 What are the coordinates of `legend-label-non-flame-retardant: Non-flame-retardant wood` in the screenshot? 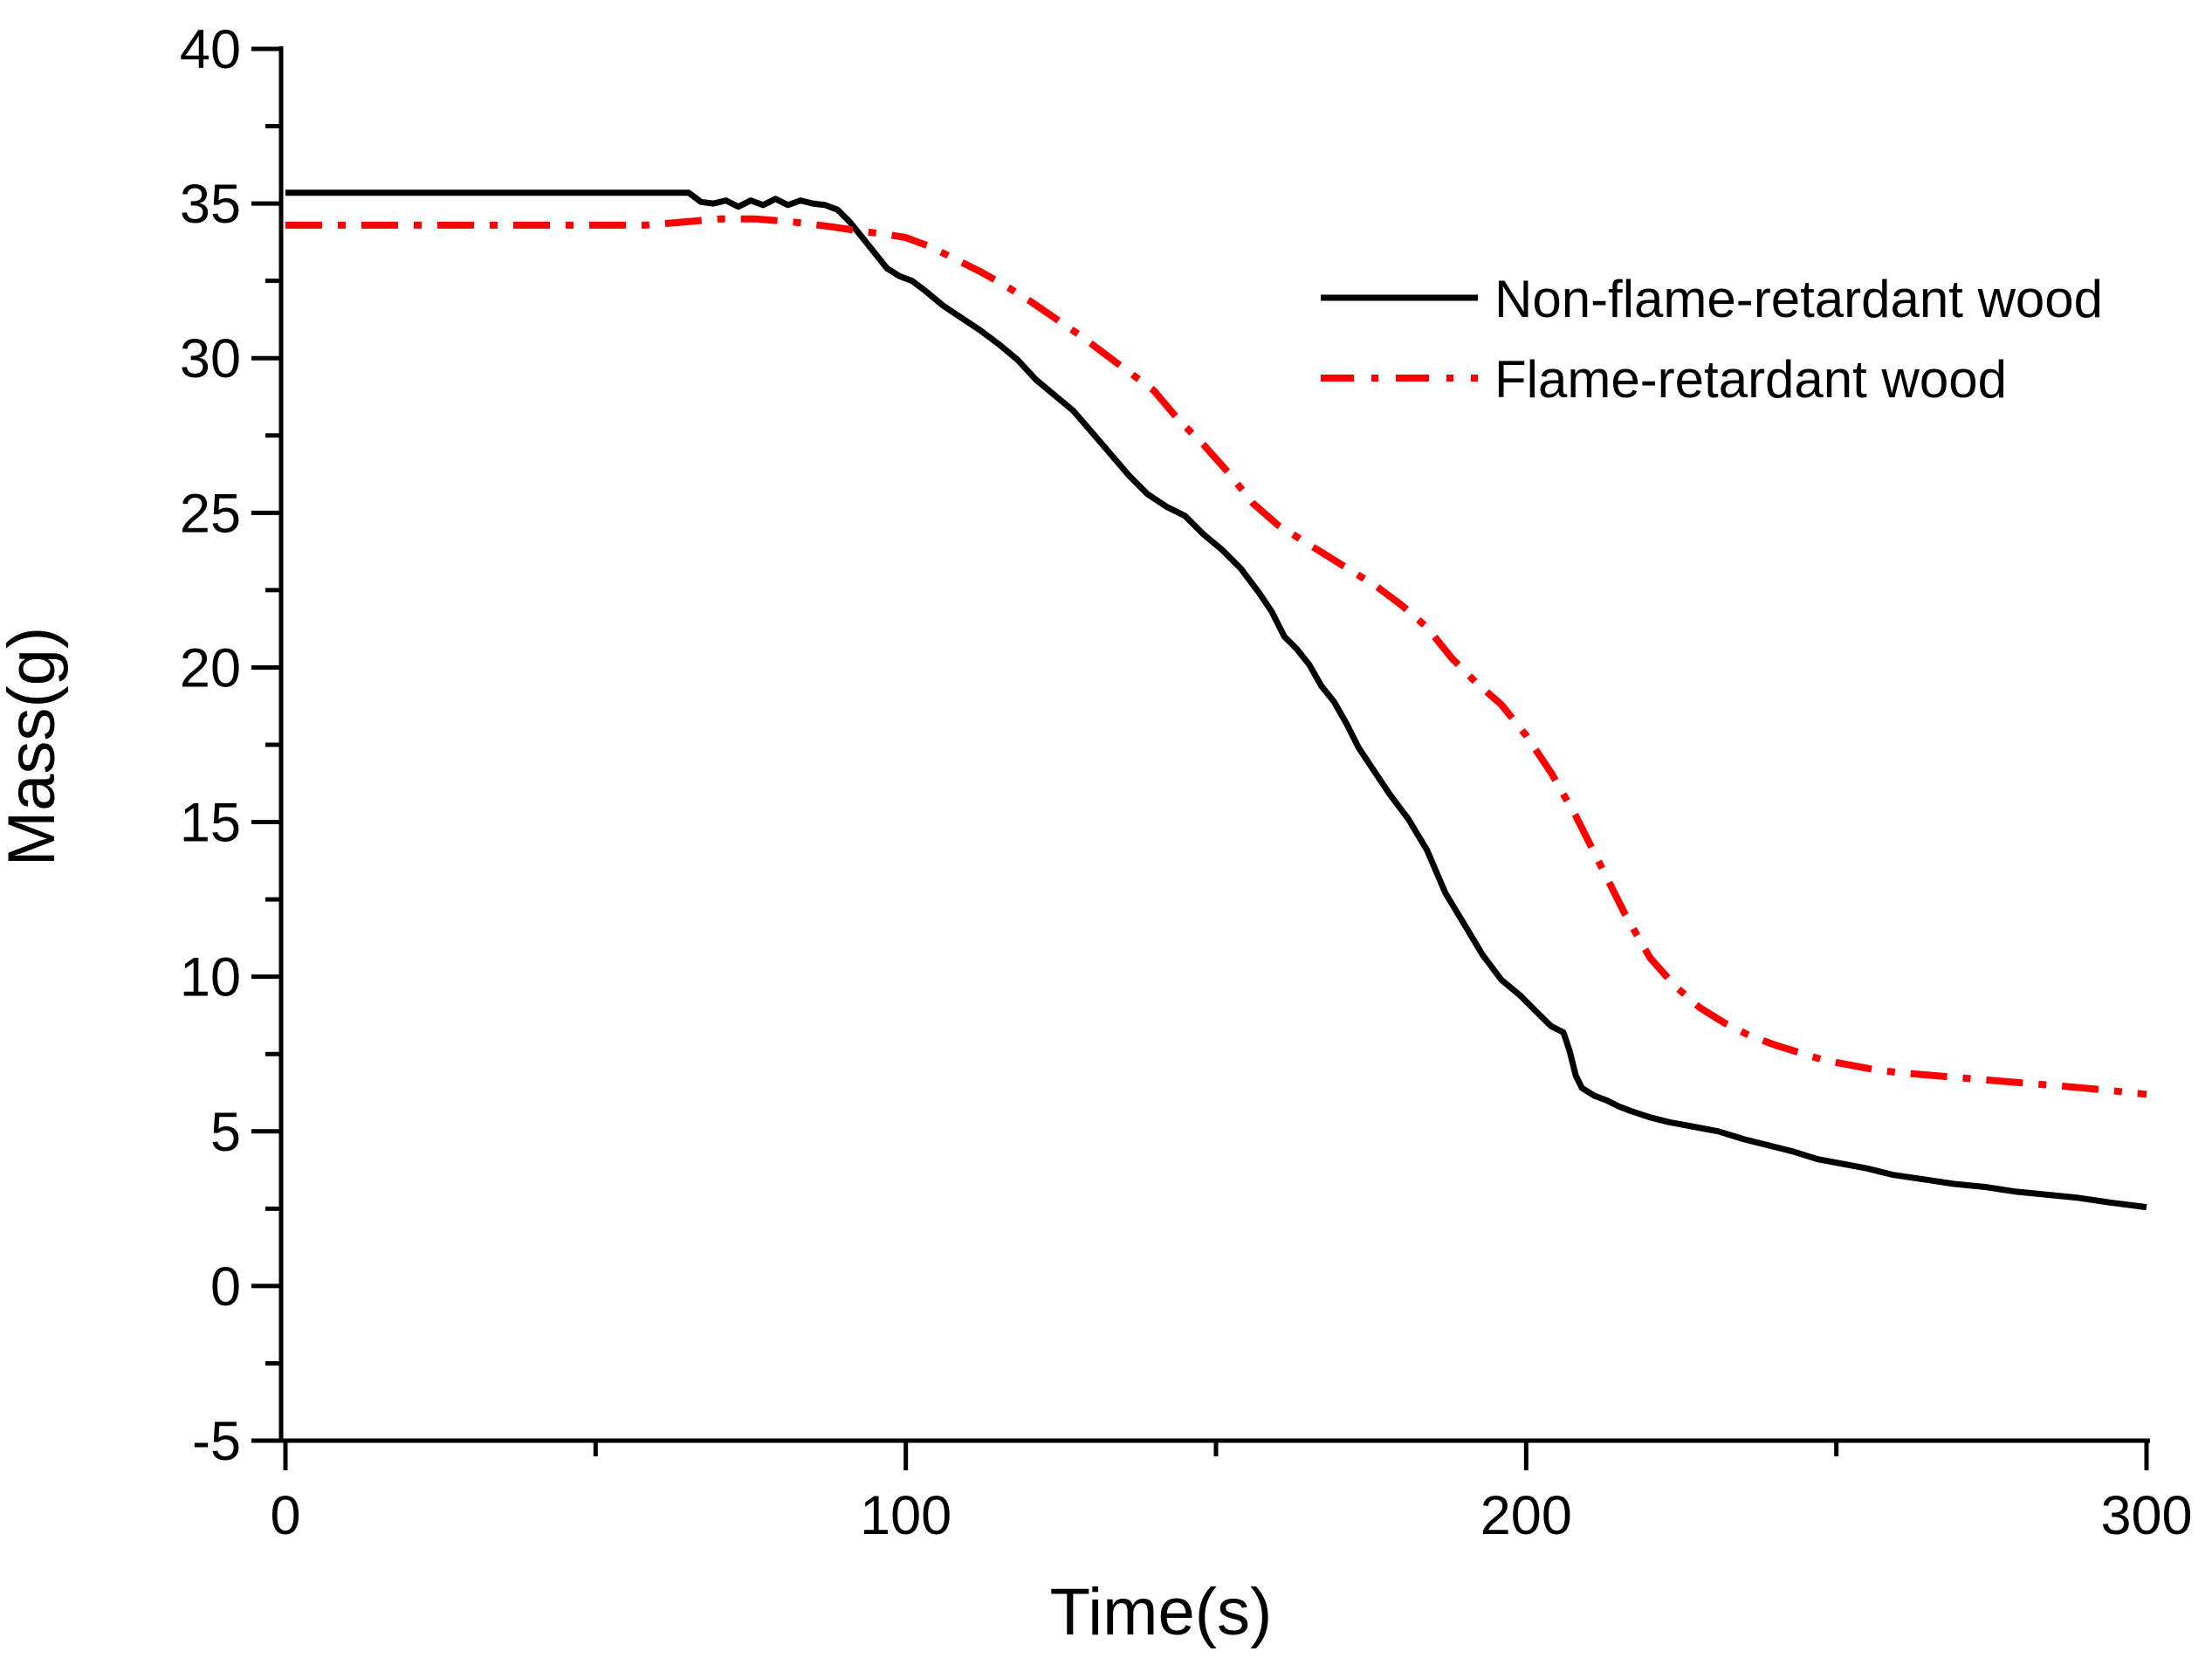 It's located at (1799, 299).